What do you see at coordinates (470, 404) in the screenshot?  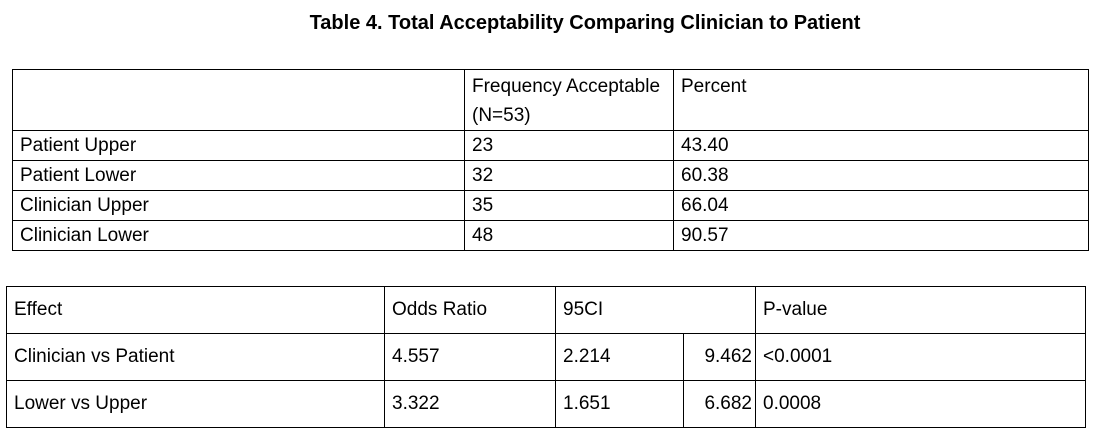 I see `odds-ratio-cell: 3.322` at bounding box center [470, 404].